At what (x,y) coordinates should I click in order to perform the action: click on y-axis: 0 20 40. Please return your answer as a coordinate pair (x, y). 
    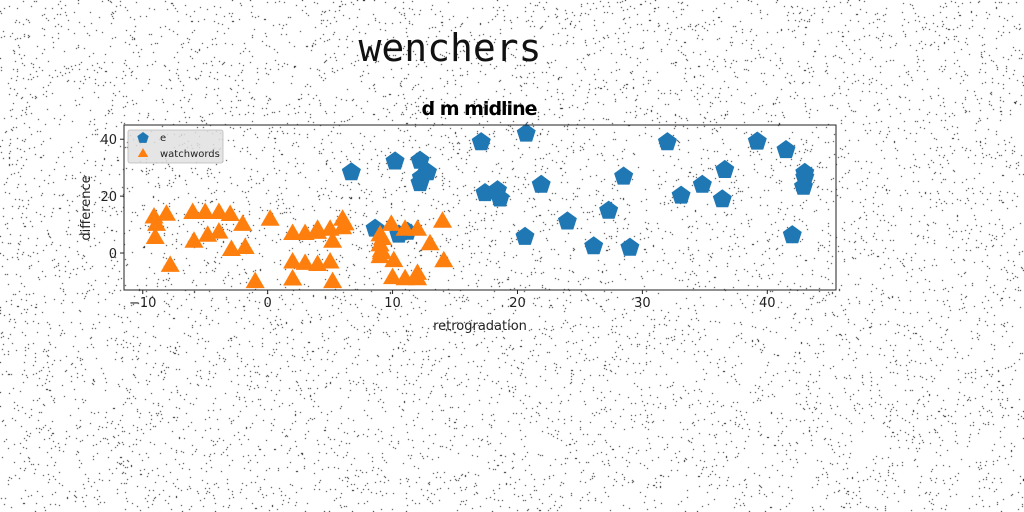
    Looking at the image, I should click on (112, 197).